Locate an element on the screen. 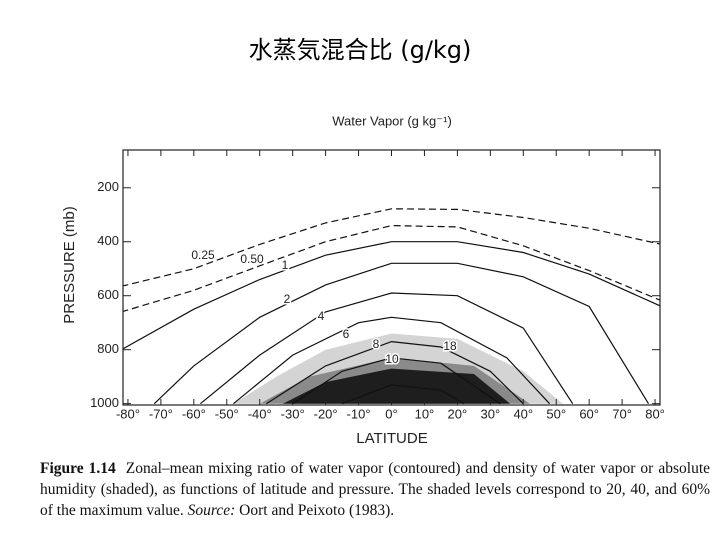 The width and height of the screenshot is (720, 540). x-tick-label: -70° is located at coordinates (161, 413).